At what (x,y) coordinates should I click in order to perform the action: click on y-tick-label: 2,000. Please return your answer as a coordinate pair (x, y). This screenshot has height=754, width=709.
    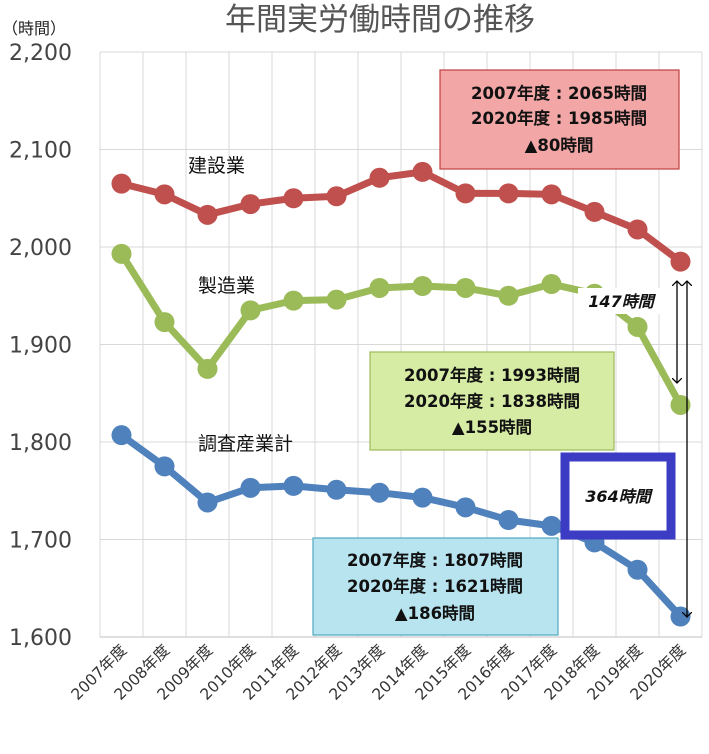
    Looking at the image, I should click on (40, 248).